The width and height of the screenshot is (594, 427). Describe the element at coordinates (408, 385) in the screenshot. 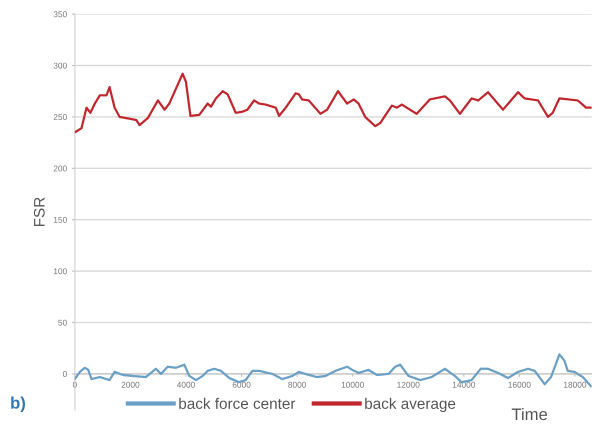

I see `x-tick-label: 12000` at that location.